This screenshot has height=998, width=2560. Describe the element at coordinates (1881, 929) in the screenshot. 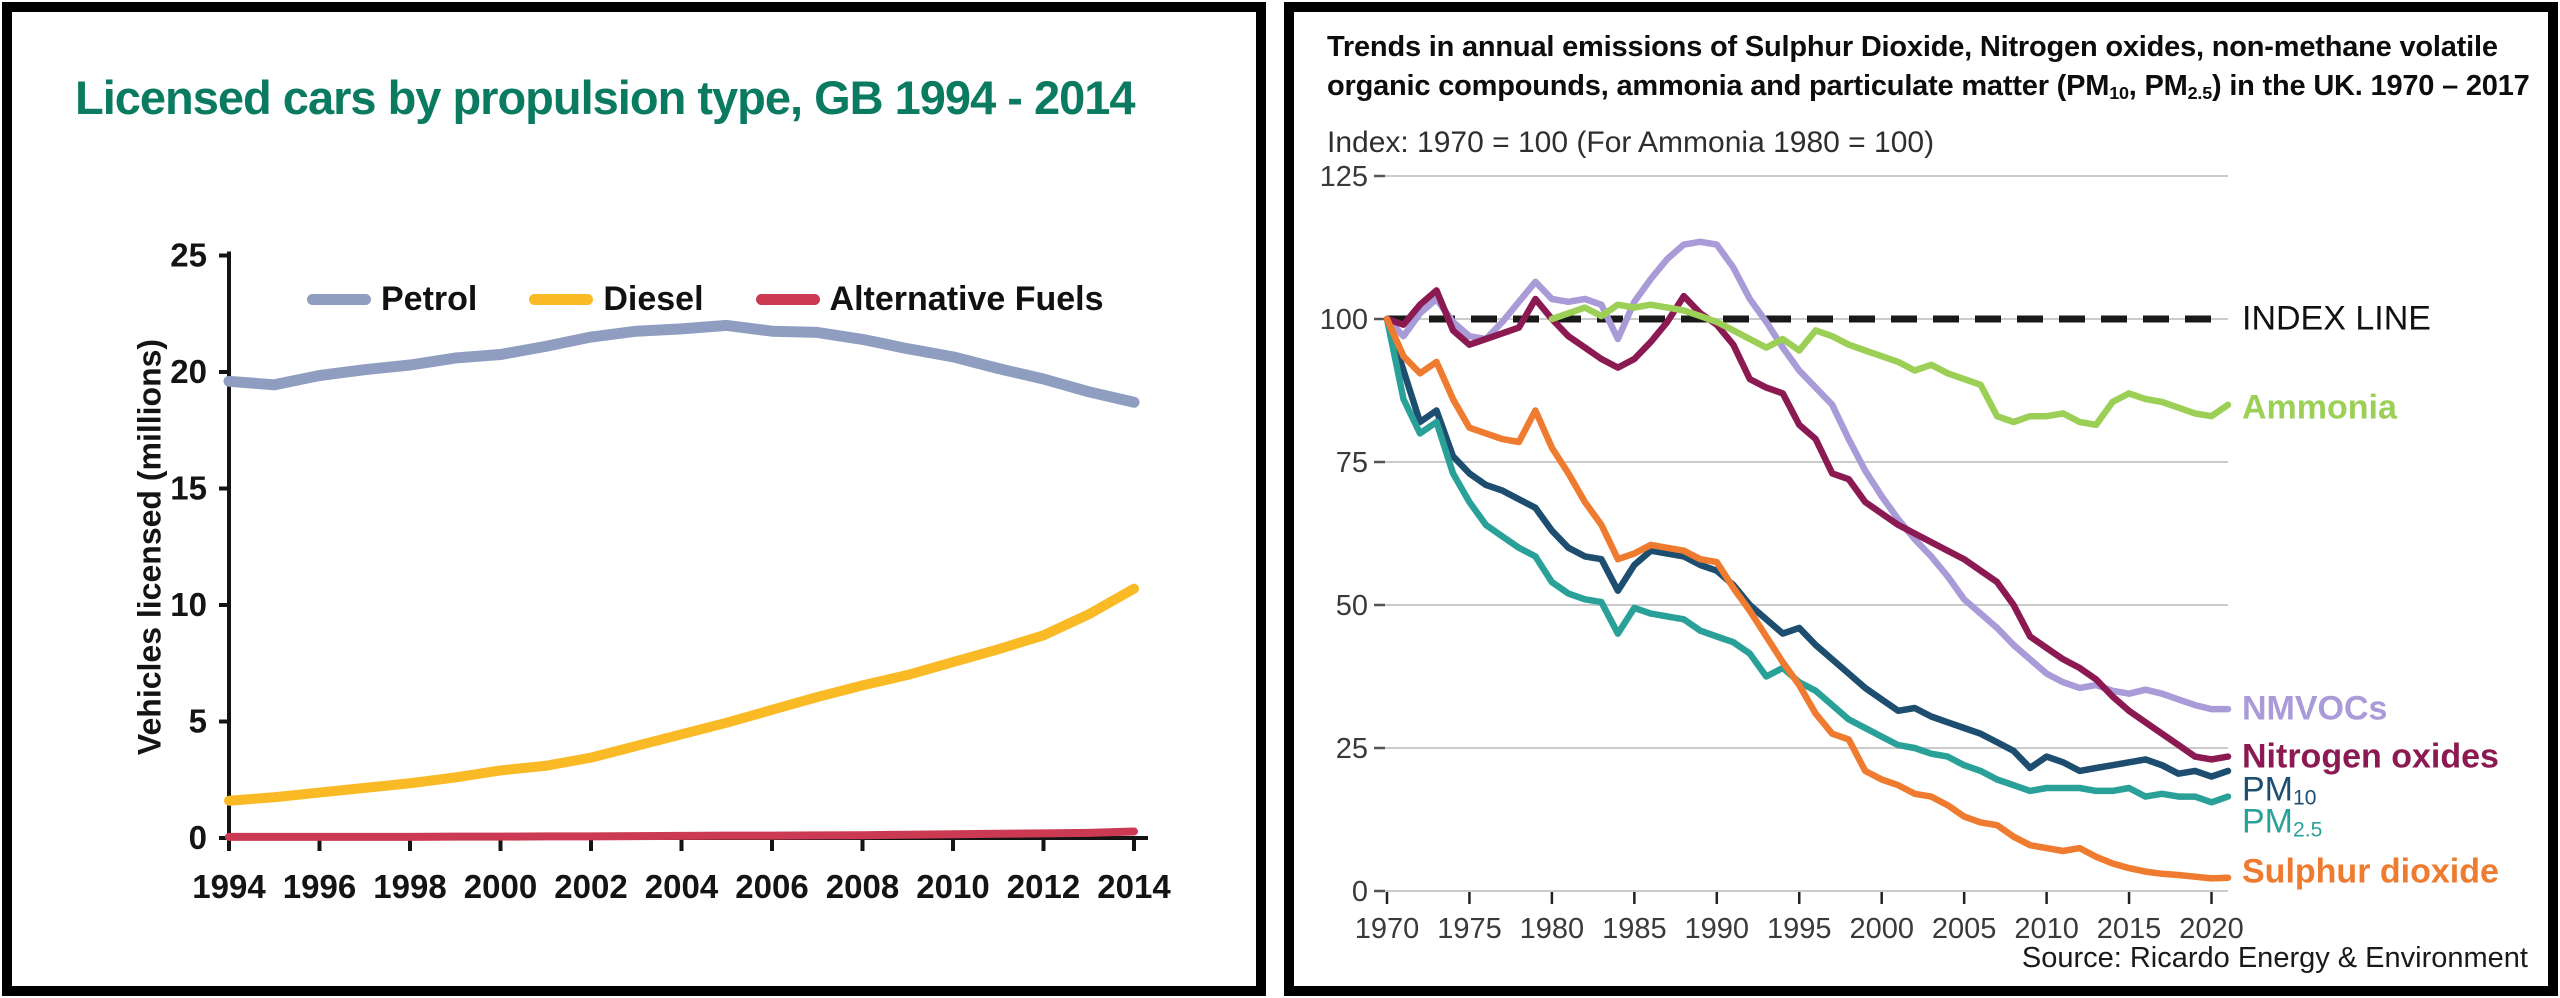

I see `right-x-tick-label: 2000` at that location.